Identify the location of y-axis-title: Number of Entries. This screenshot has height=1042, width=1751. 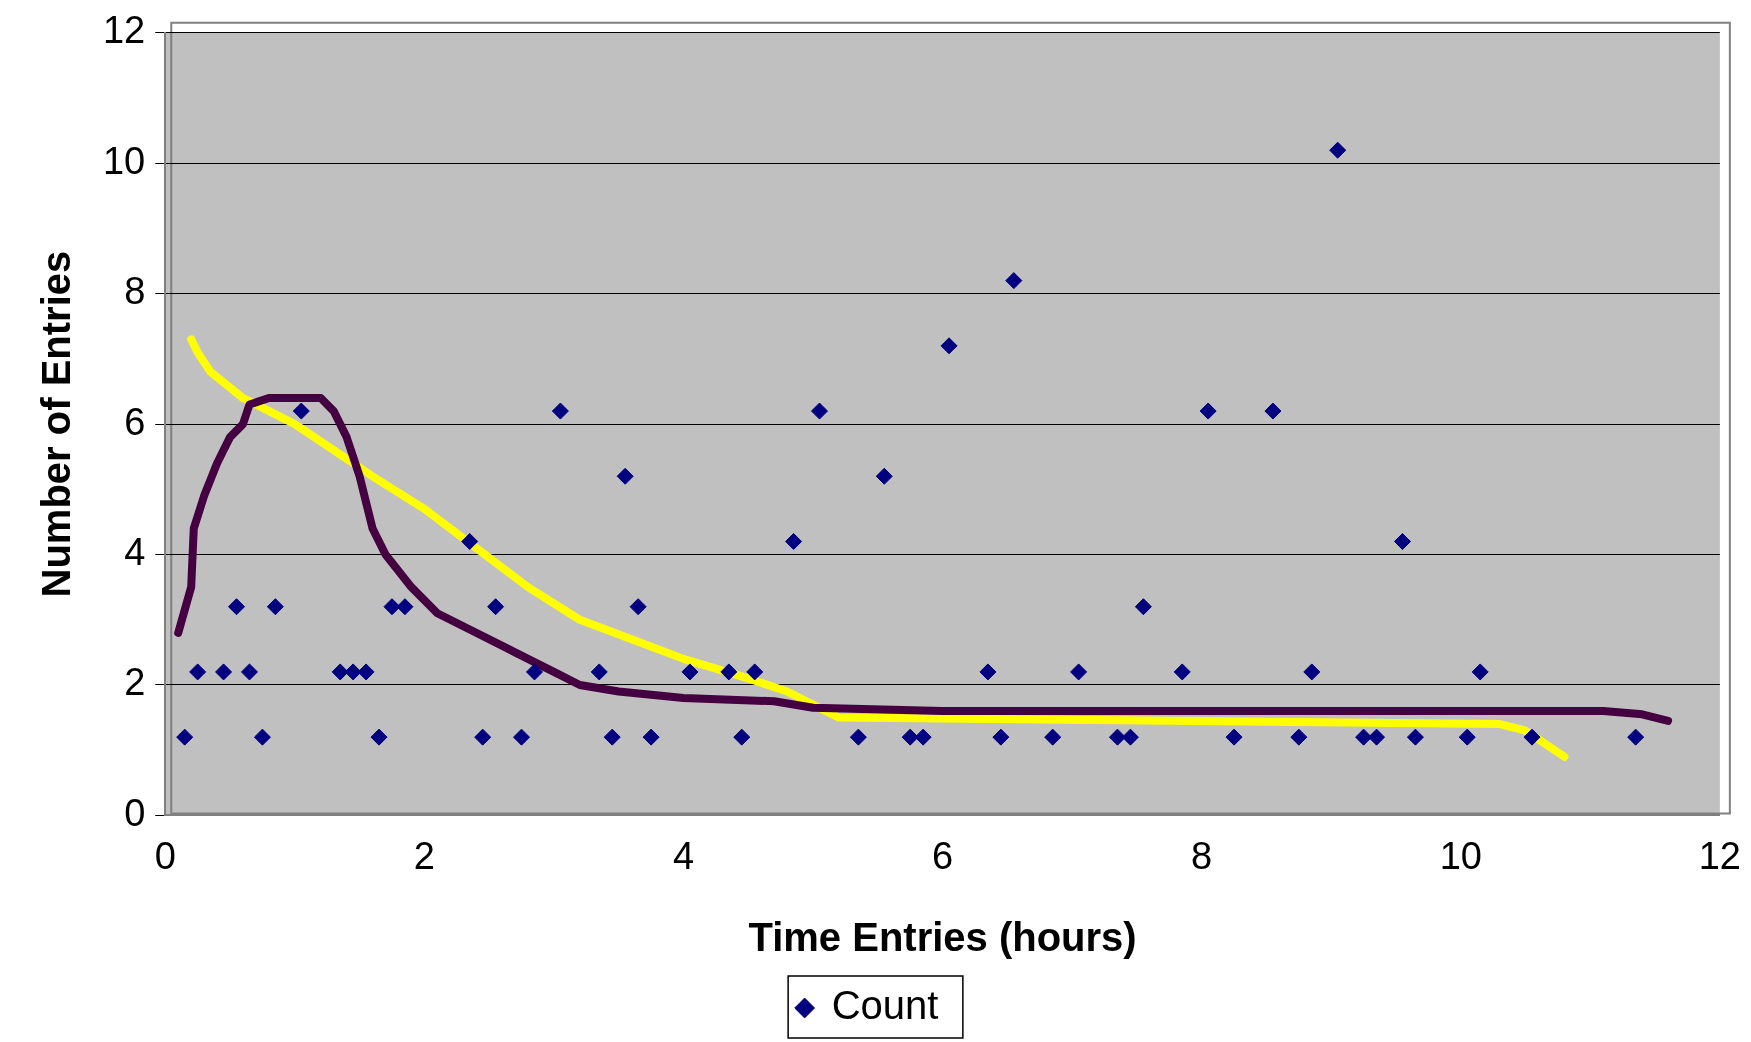
(56, 424).